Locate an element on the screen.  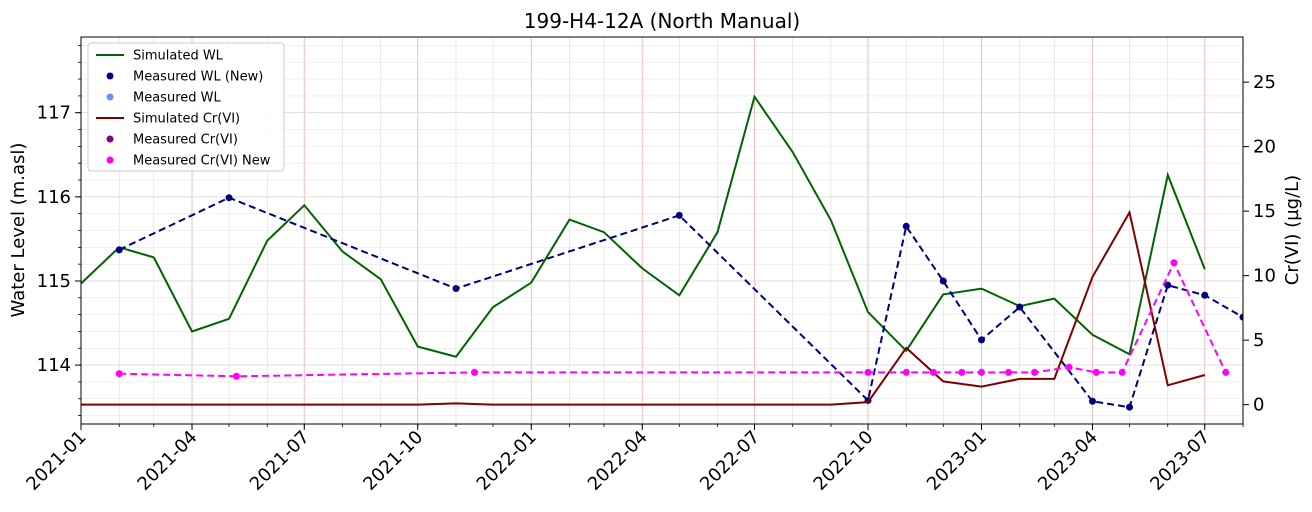
y-axis-label-left: Water Level (m.asl) is located at coordinates (18, 230).